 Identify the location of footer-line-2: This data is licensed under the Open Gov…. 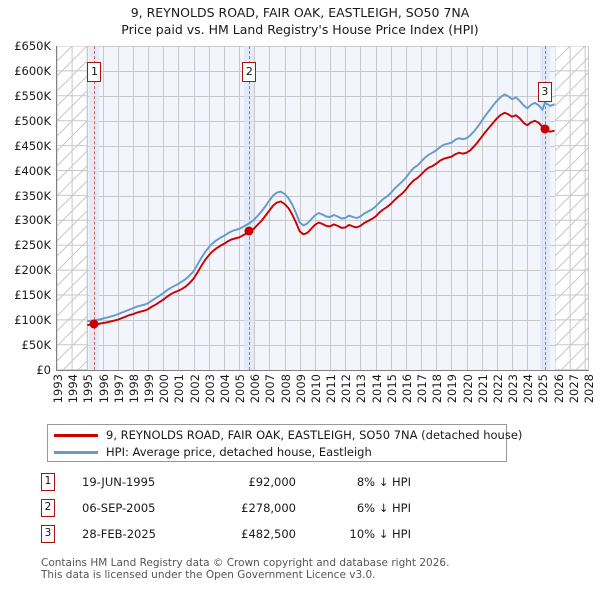
(208, 575).